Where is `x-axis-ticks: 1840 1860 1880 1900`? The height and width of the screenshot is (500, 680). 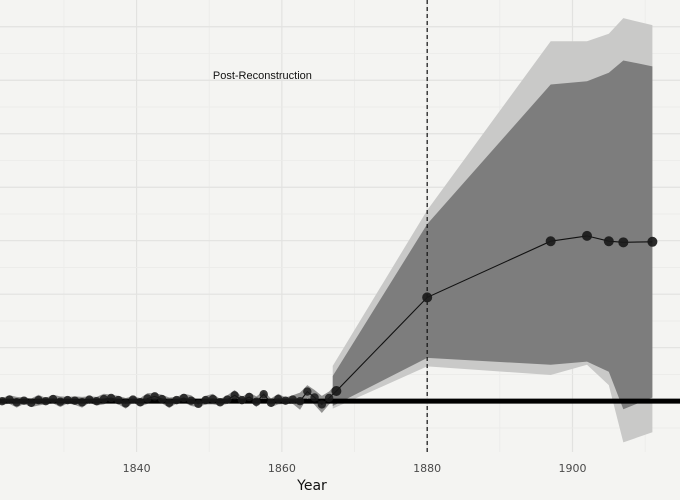
x-axis-ticks: 1840 1860 1880 1900 is located at coordinates (355, 468).